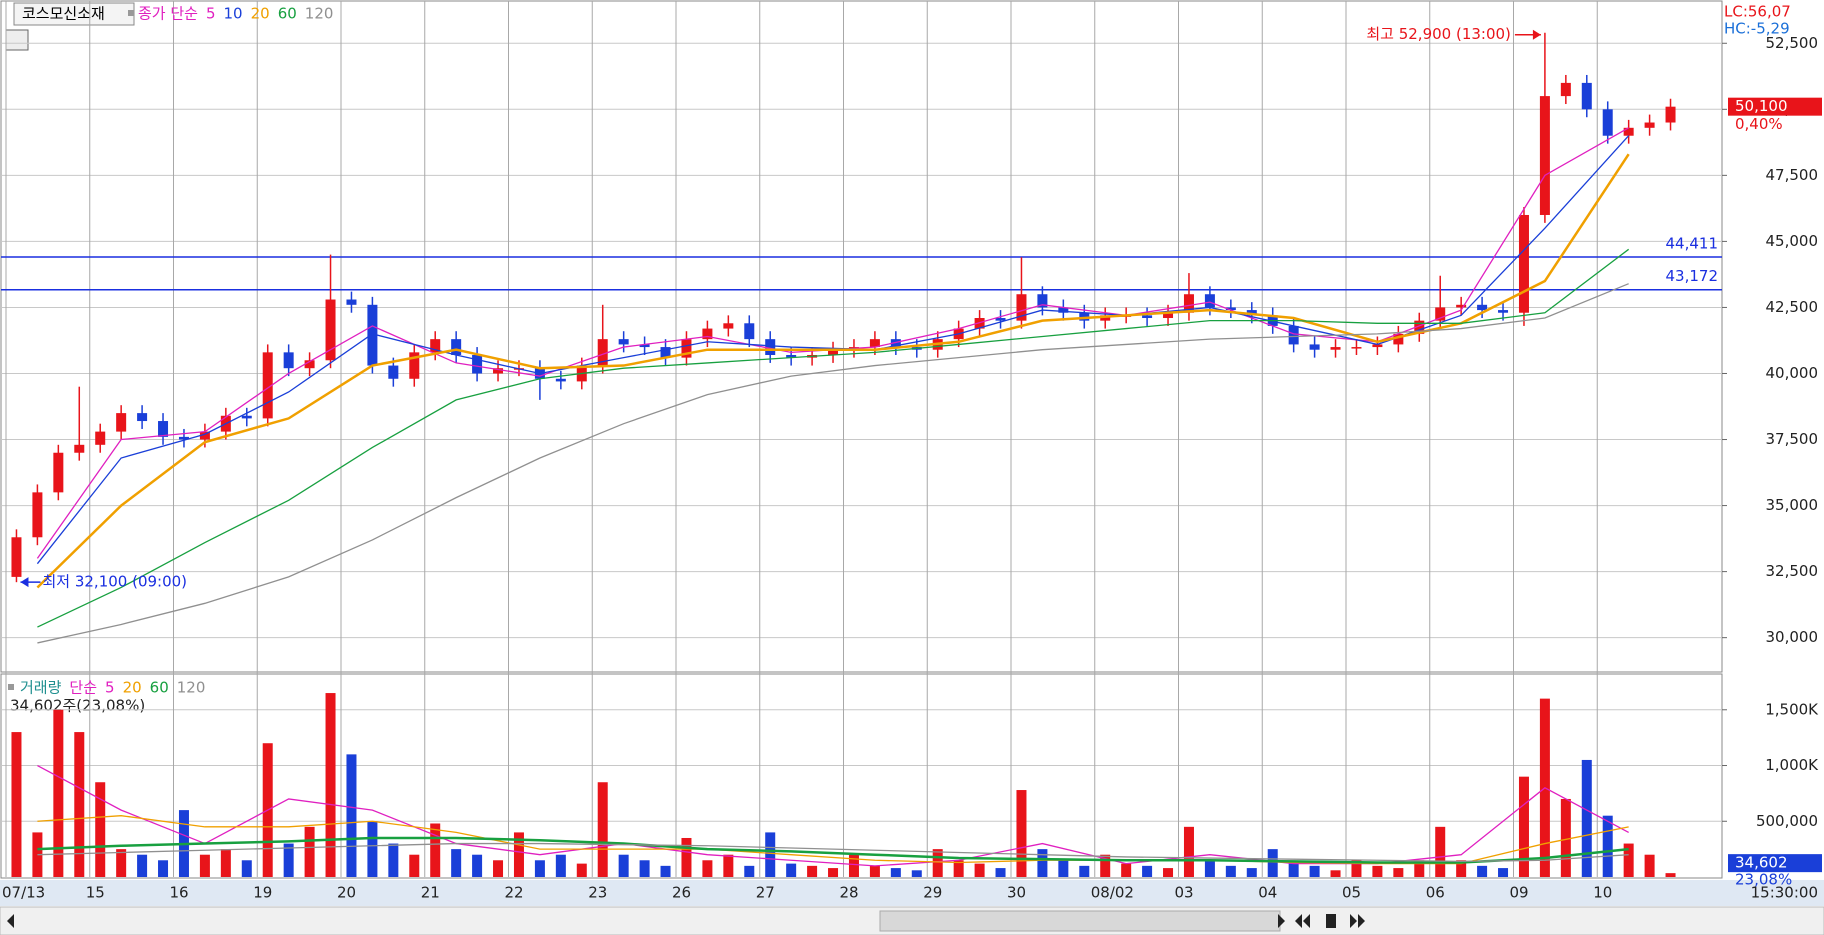 This screenshot has width=1824, height=935. I want to click on x-tick-label: 06, so click(1435, 893).